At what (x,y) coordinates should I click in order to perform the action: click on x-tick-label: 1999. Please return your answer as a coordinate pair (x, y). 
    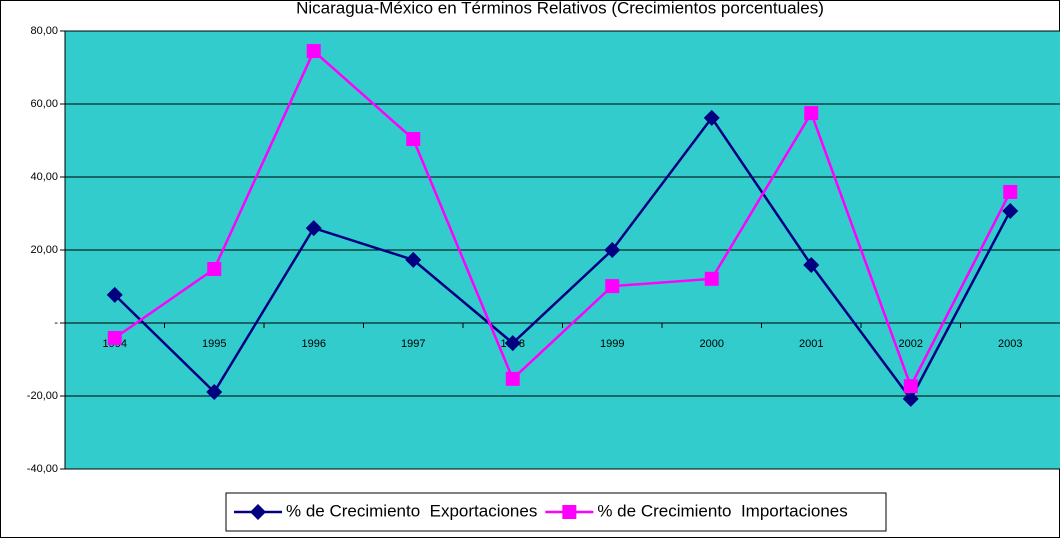
    Looking at the image, I should click on (612, 344).